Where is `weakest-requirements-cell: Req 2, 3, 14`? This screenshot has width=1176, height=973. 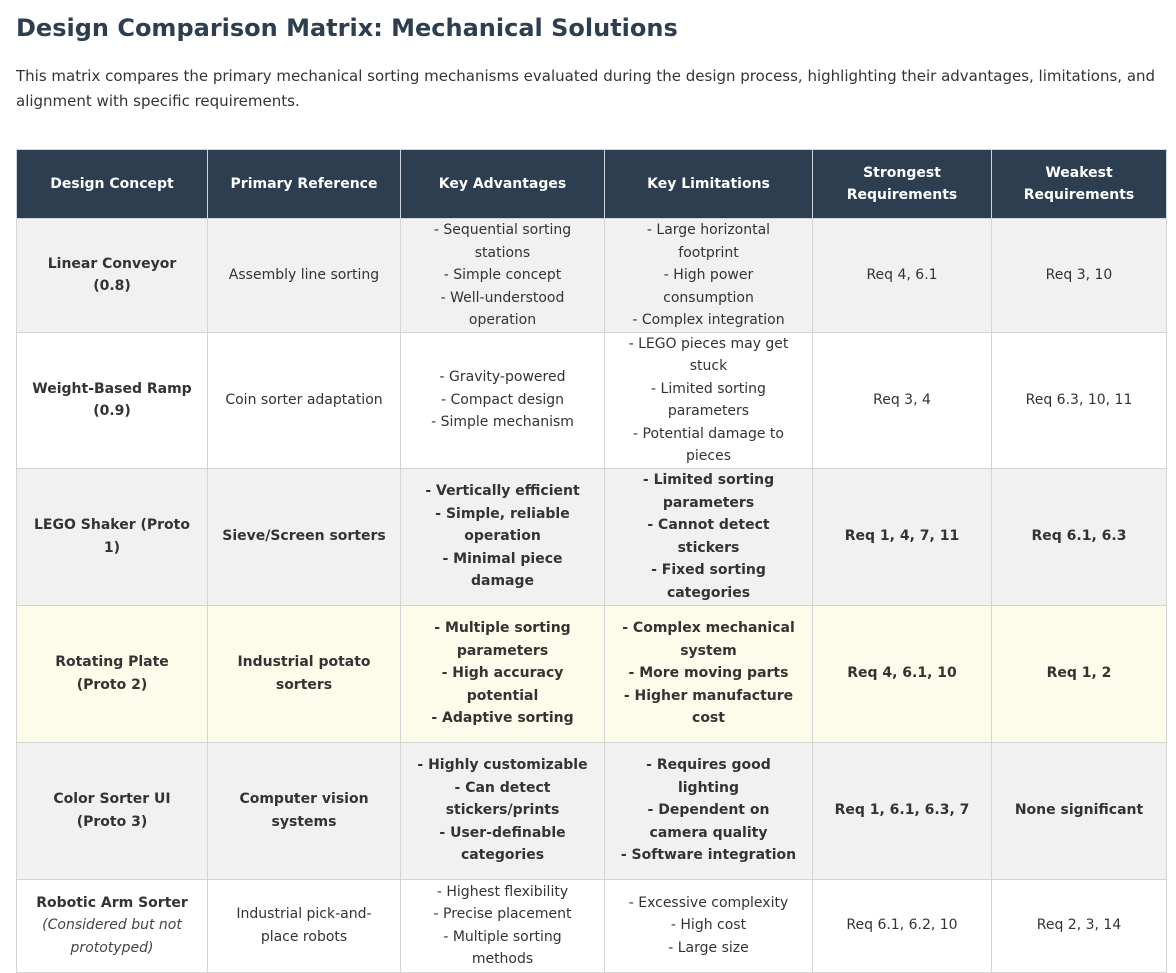 weakest-requirements-cell: Req 2, 3, 14 is located at coordinates (1079, 925).